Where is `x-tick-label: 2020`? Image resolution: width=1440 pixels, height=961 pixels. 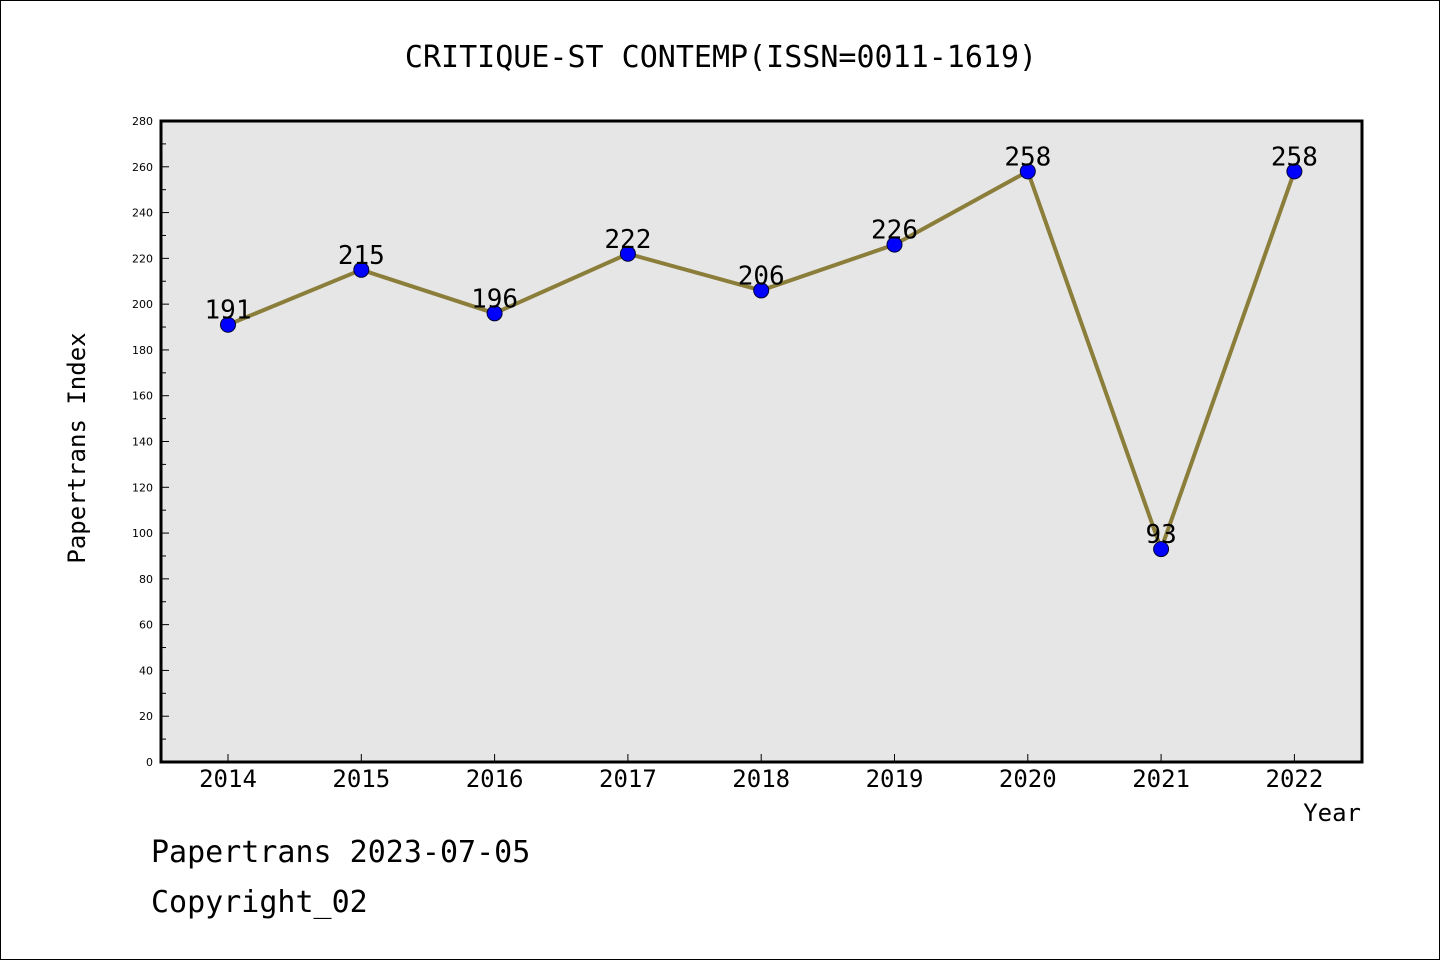 x-tick-label: 2020 is located at coordinates (1028, 779).